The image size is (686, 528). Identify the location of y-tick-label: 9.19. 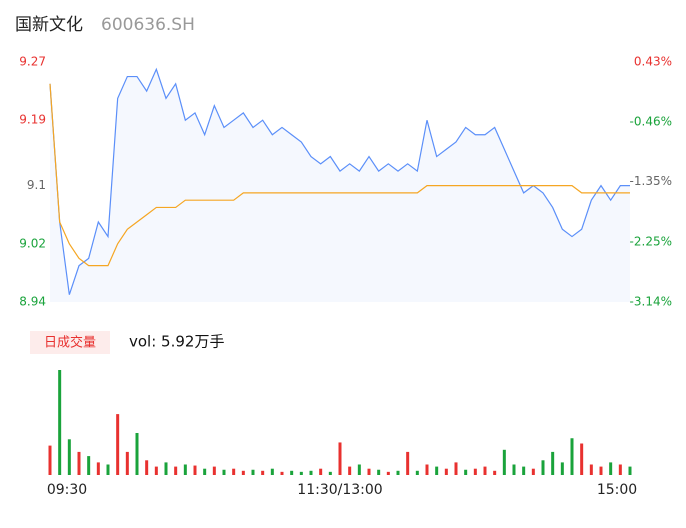
(32, 120).